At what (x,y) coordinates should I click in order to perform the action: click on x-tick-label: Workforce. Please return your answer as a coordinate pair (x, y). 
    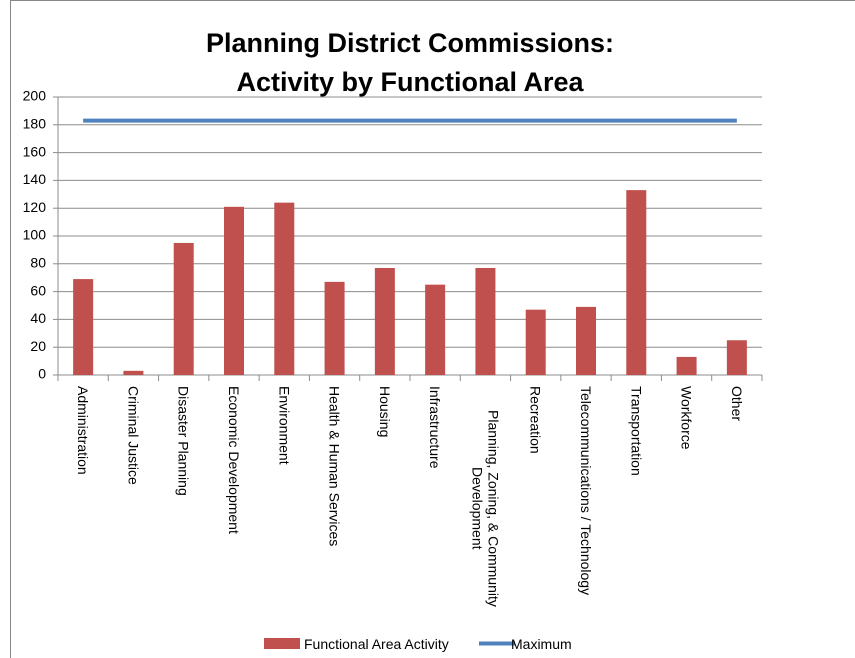
    Looking at the image, I should click on (686, 418).